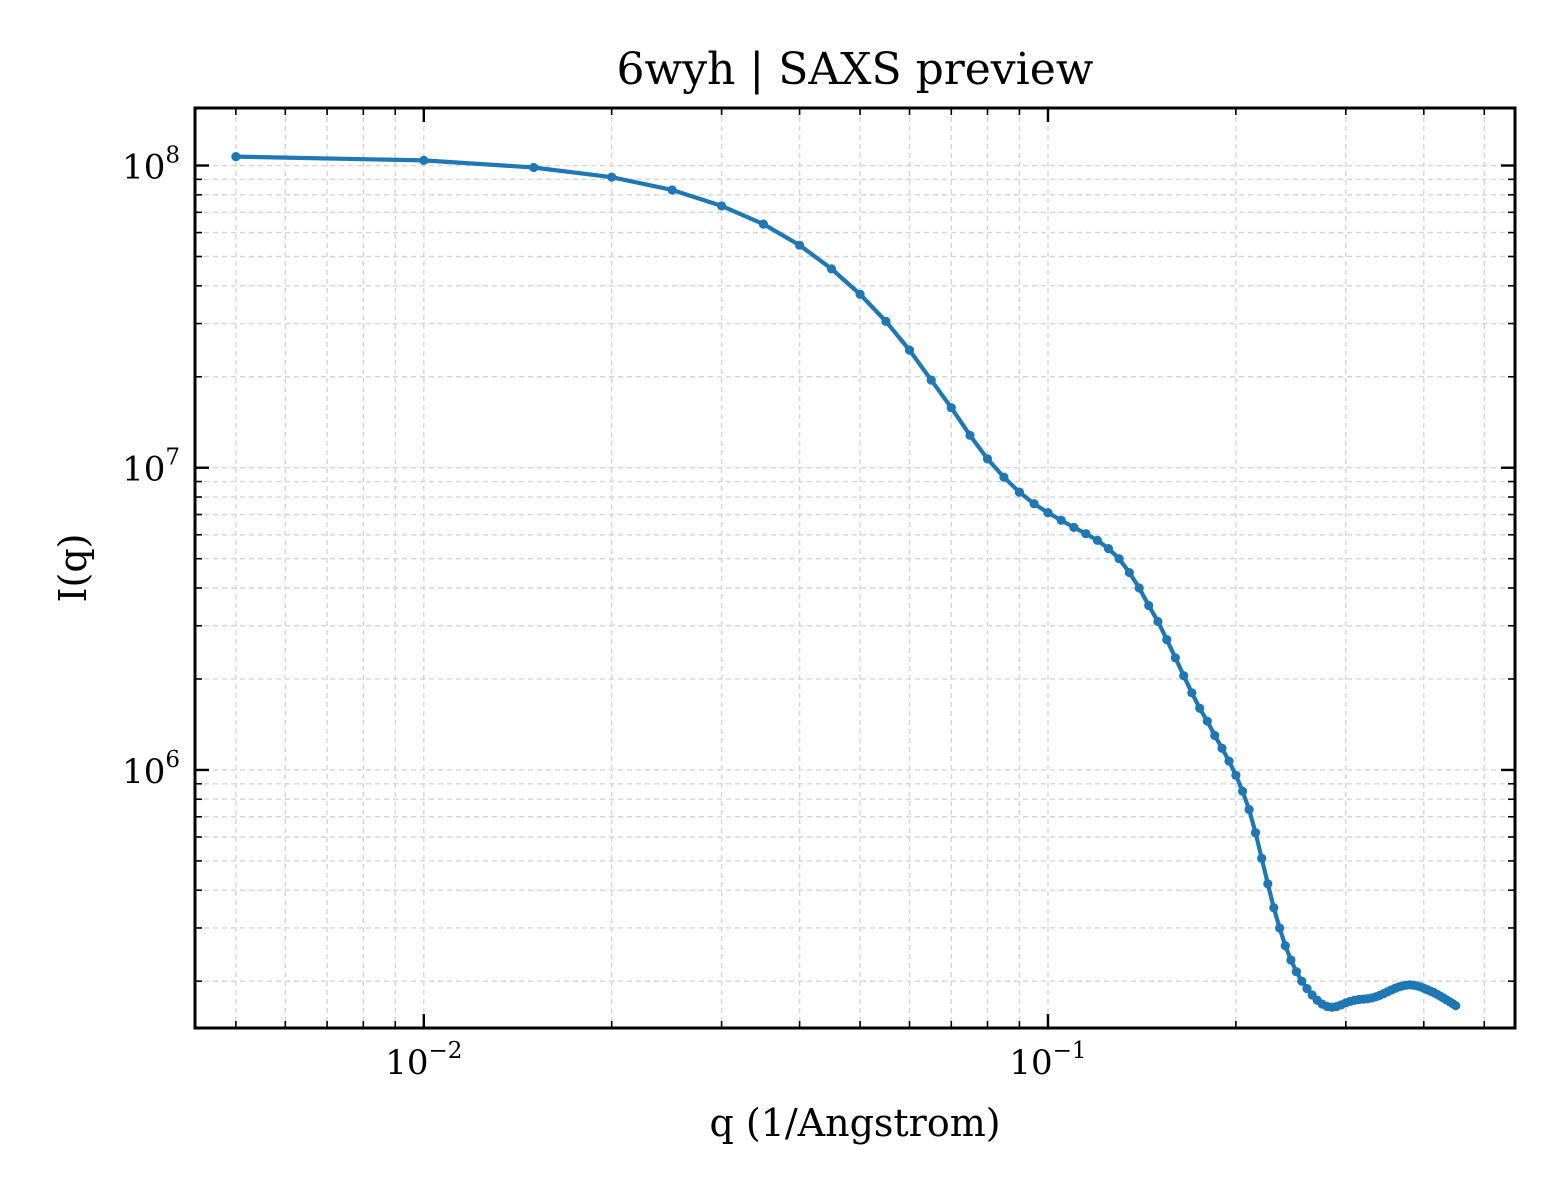  Describe the element at coordinates (423, 1060) in the screenshot. I see `x-tick-label: 10⁻²` at that location.